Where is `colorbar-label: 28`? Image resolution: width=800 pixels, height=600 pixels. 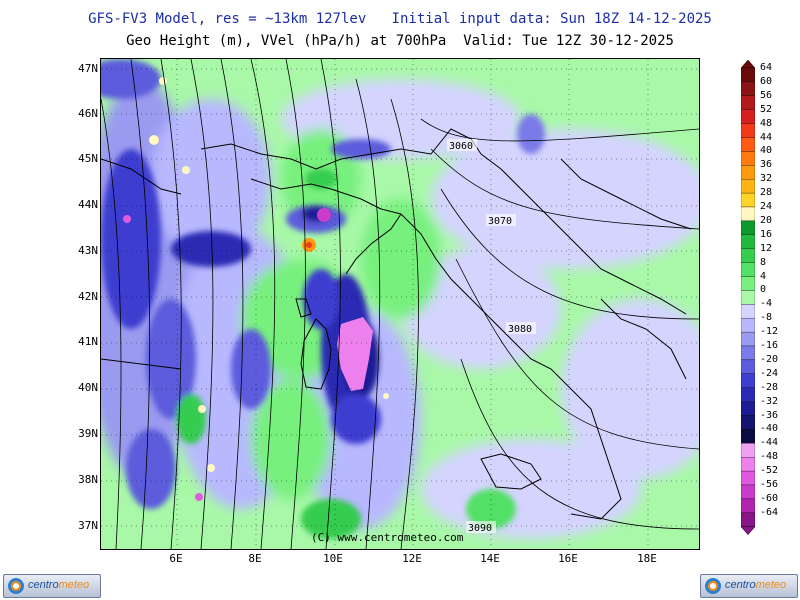
colorbar-label: 28 is located at coordinates (766, 193).